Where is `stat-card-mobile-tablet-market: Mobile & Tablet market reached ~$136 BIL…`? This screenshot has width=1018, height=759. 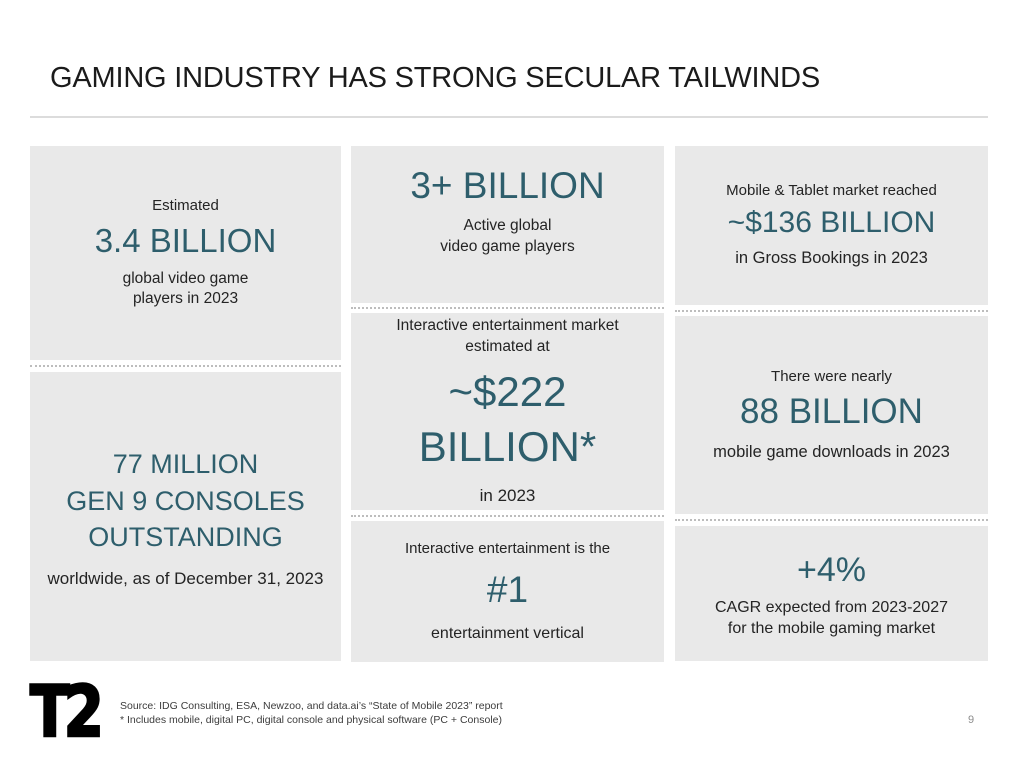
stat-card-mobile-tablet-market: Mobile & Tablet market reached ~$136 BIL… is located at coordinates (831, 225).